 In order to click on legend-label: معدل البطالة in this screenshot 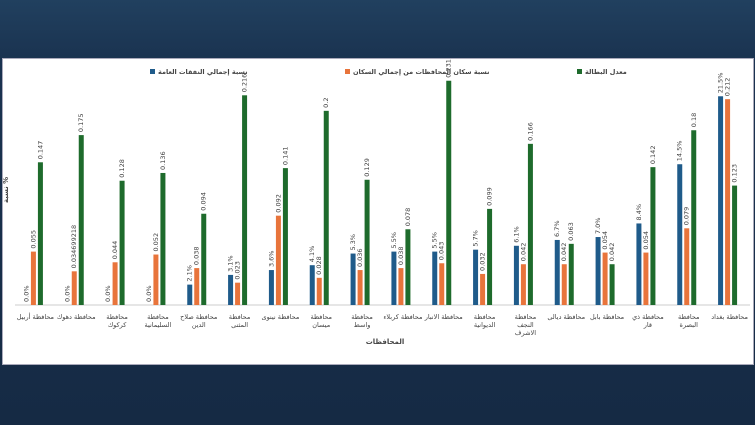, I will do `click(606, 72)`.